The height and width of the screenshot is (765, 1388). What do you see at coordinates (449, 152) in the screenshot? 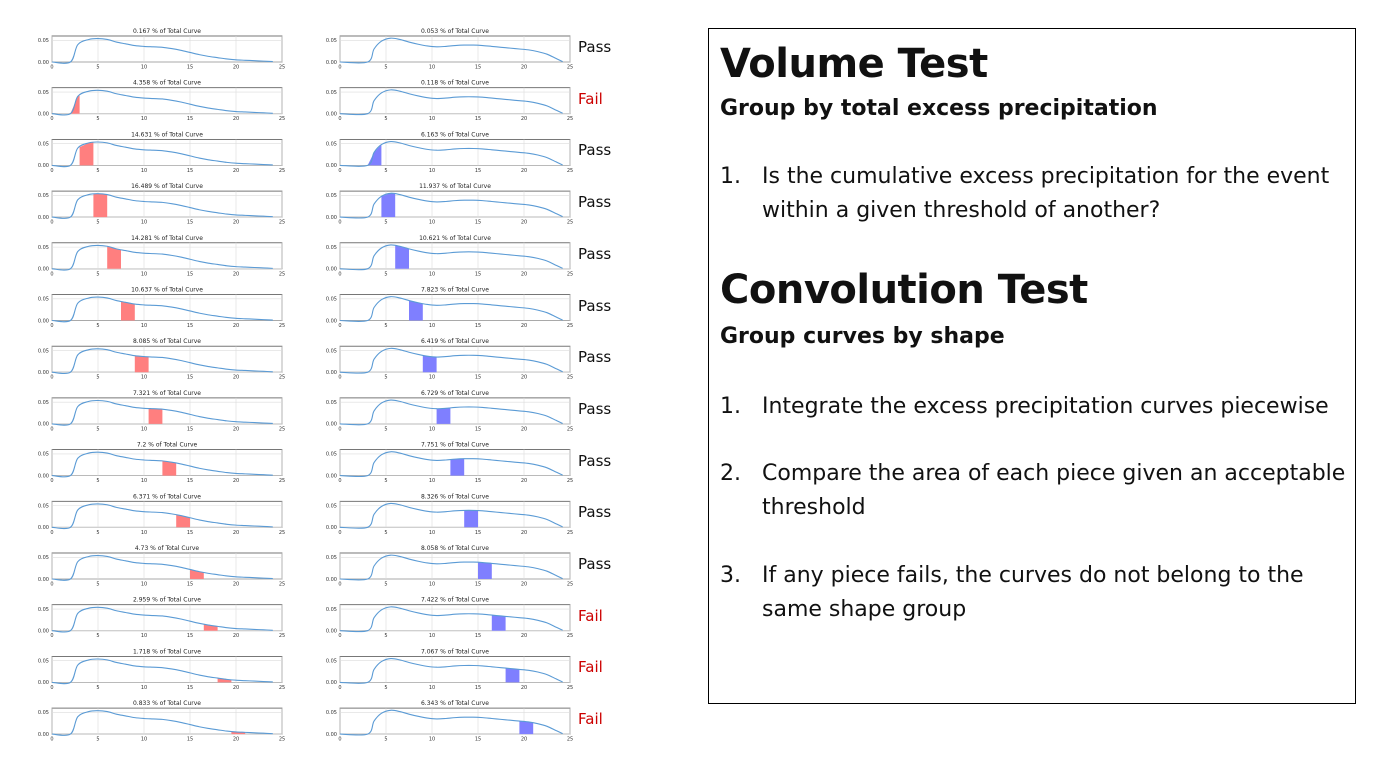
I see `chart-panel: 6.163 % of Total Curve 0 5 10 15 20 25 0.00 0.05` at bounding box center [449, 152].